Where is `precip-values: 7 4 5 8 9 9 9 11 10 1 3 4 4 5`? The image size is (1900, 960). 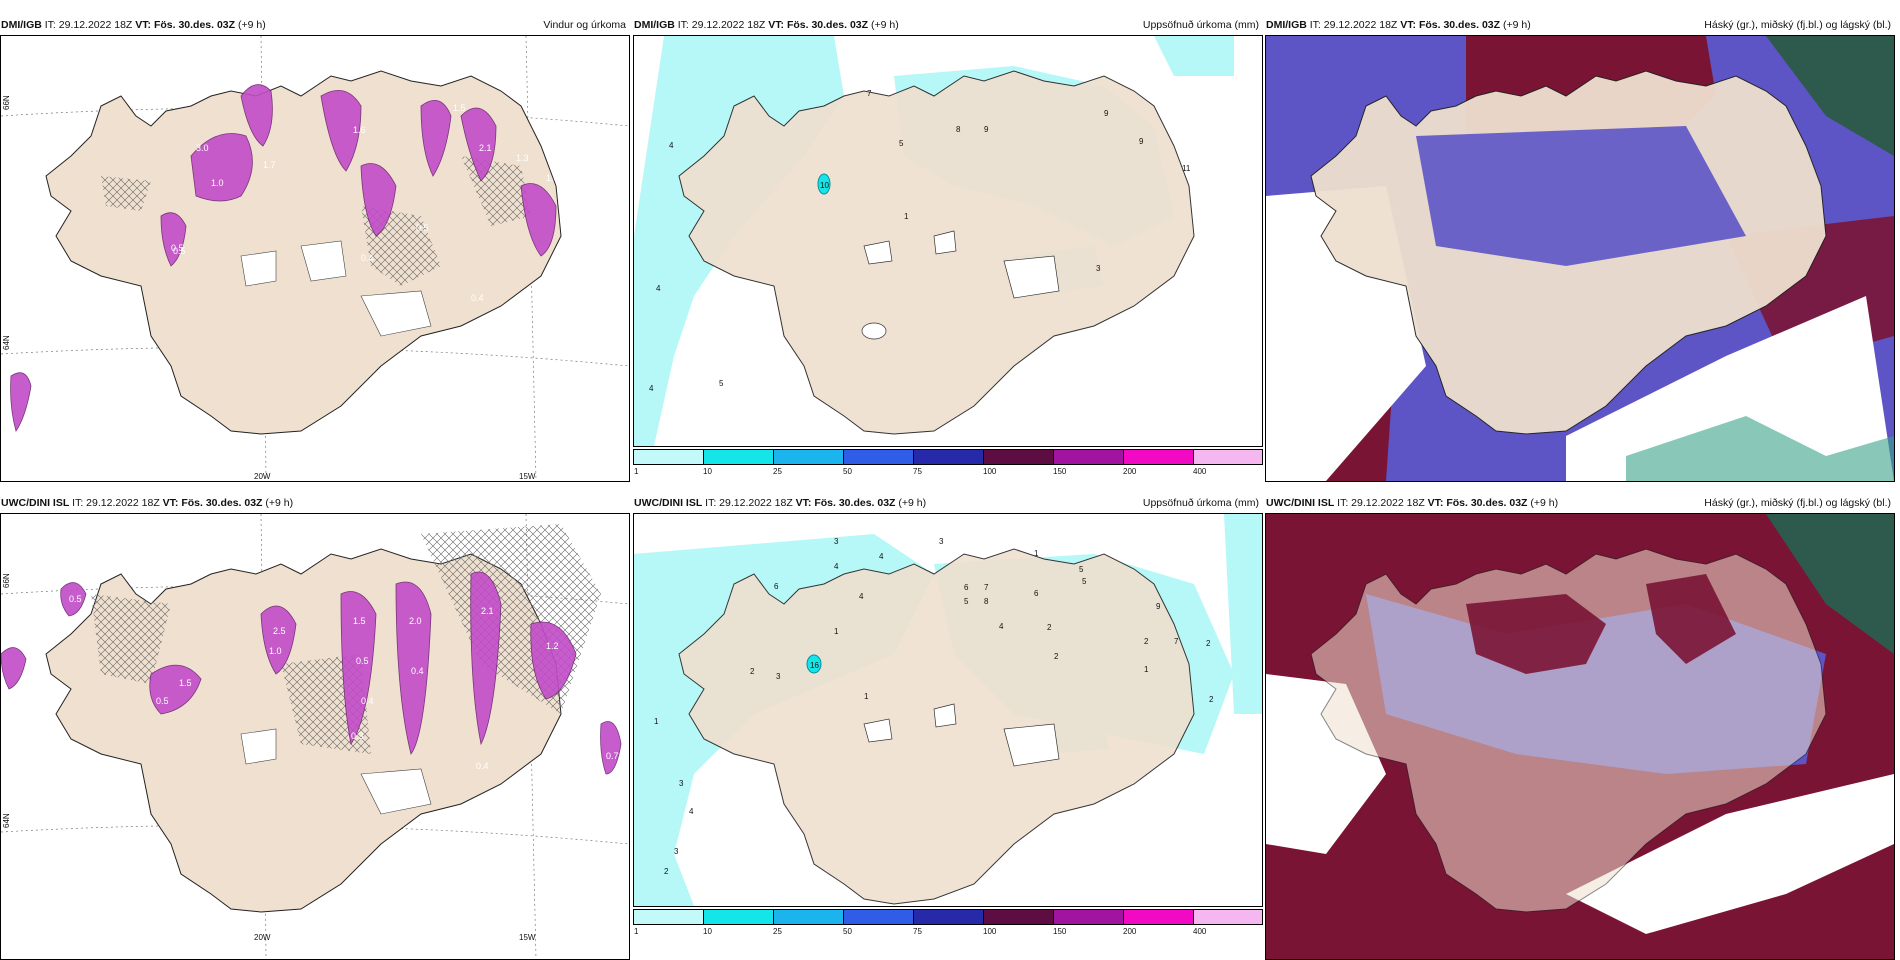
precip-values: 7 4 5 8 9 9 9 11 10 1 3 4 4 5 is located at coordinates (920, 241).